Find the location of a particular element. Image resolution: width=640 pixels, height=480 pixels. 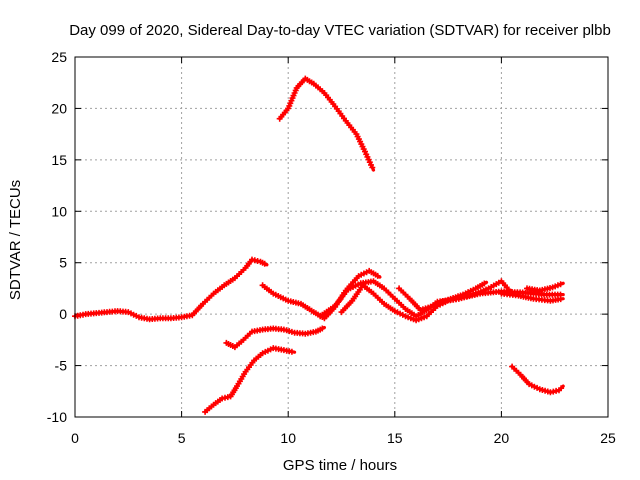

x-axis-label: GPS time / hours is located at coordinates (340, 465).